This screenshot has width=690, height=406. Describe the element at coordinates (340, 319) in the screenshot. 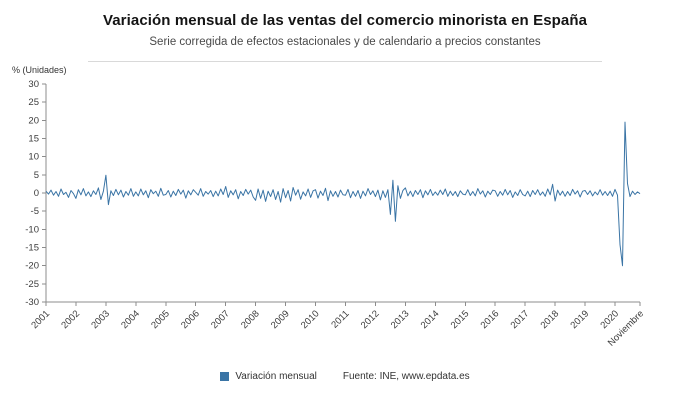

I see `x-tick-label: 2011` at that location.